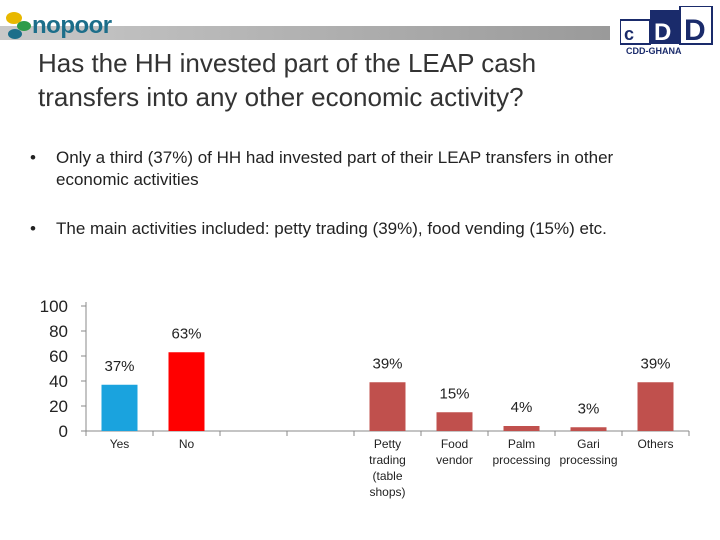  Describe the element at coordinates (18, 25) in the screenshot. I see `nopoor-leaf-icon` at that location.